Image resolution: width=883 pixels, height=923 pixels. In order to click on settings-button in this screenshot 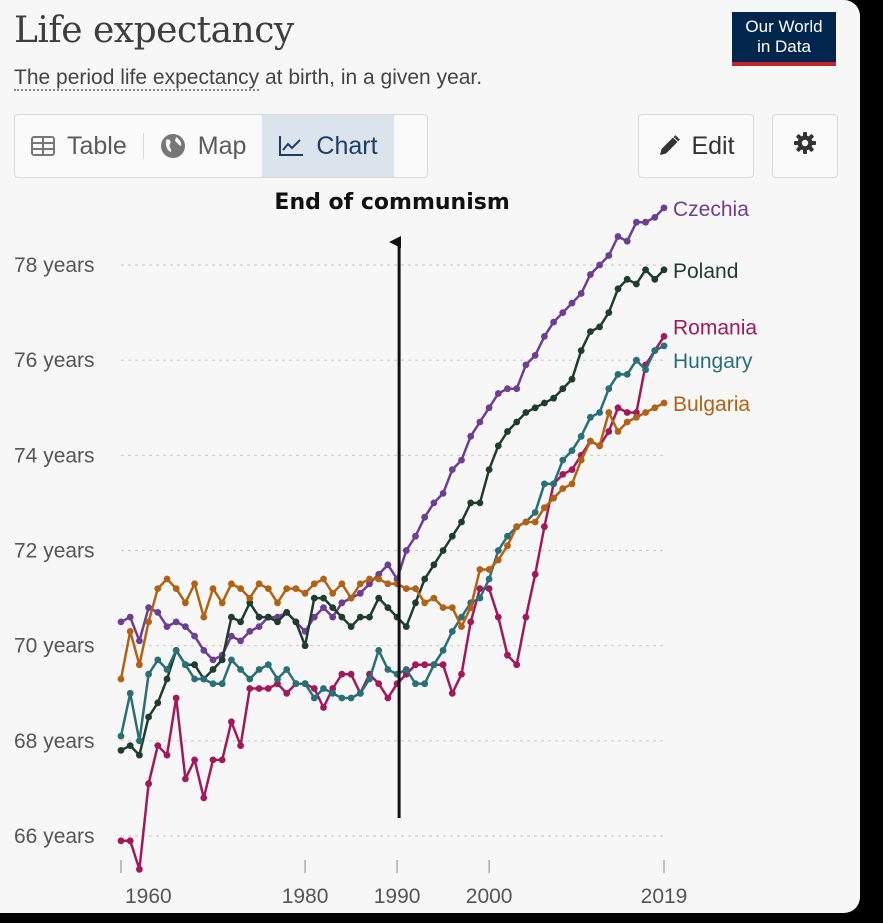, I will do `click(805, 146)`.